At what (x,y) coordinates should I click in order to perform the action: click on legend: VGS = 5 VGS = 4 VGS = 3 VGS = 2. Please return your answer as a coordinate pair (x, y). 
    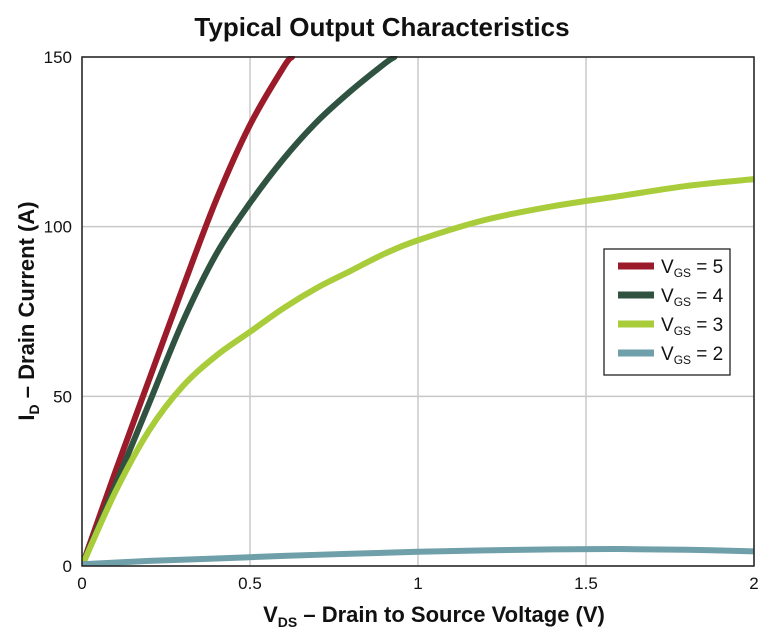
    Looking at the image, I should click on (667, 312).